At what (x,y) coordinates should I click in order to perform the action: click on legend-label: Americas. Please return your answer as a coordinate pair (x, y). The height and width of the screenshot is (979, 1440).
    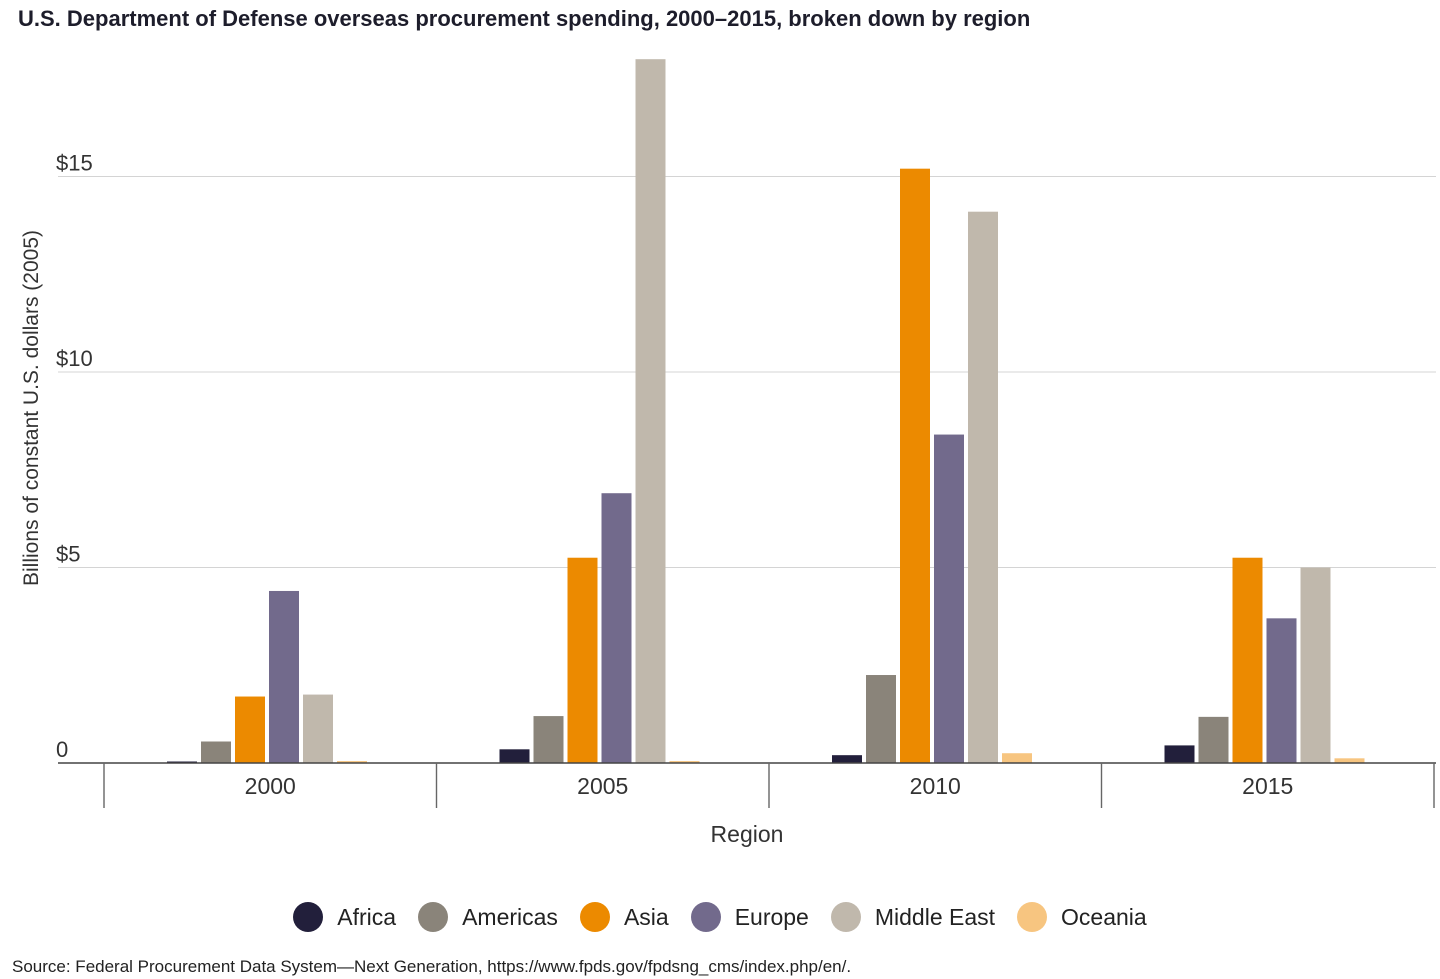
    Looking at the image, I should click on (510, 916).